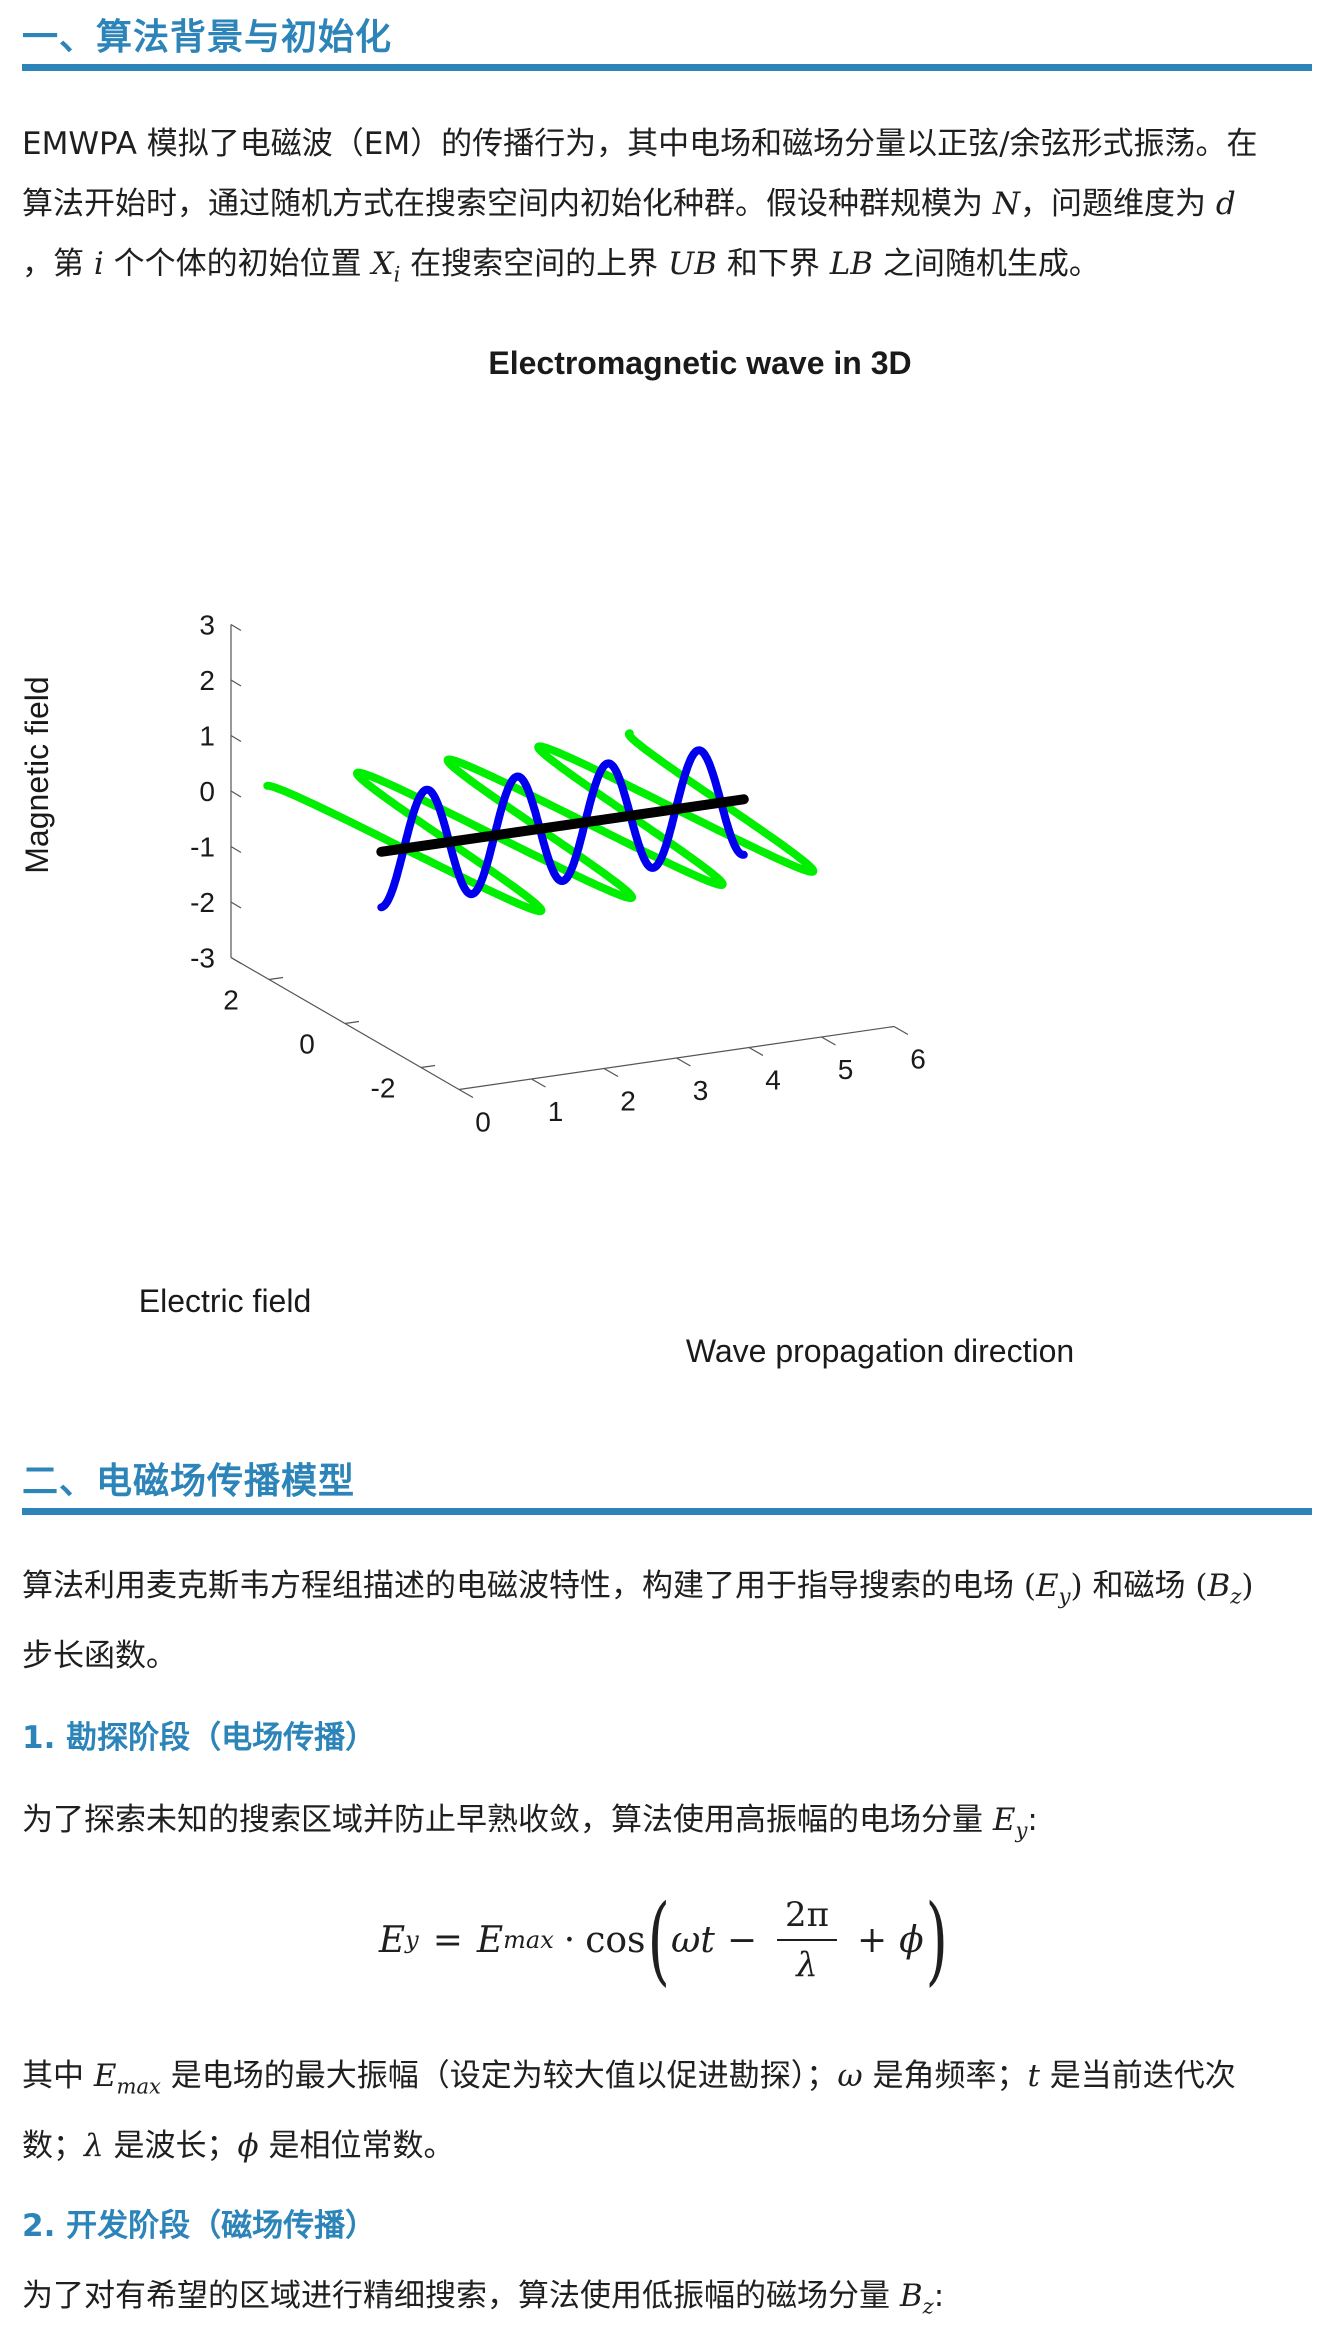 The image size is (1328, 2336). What do you see at coordinates (397, 274) in the screenshot?
I see `math-X-subscript: i` at bounding box center [397, 274].